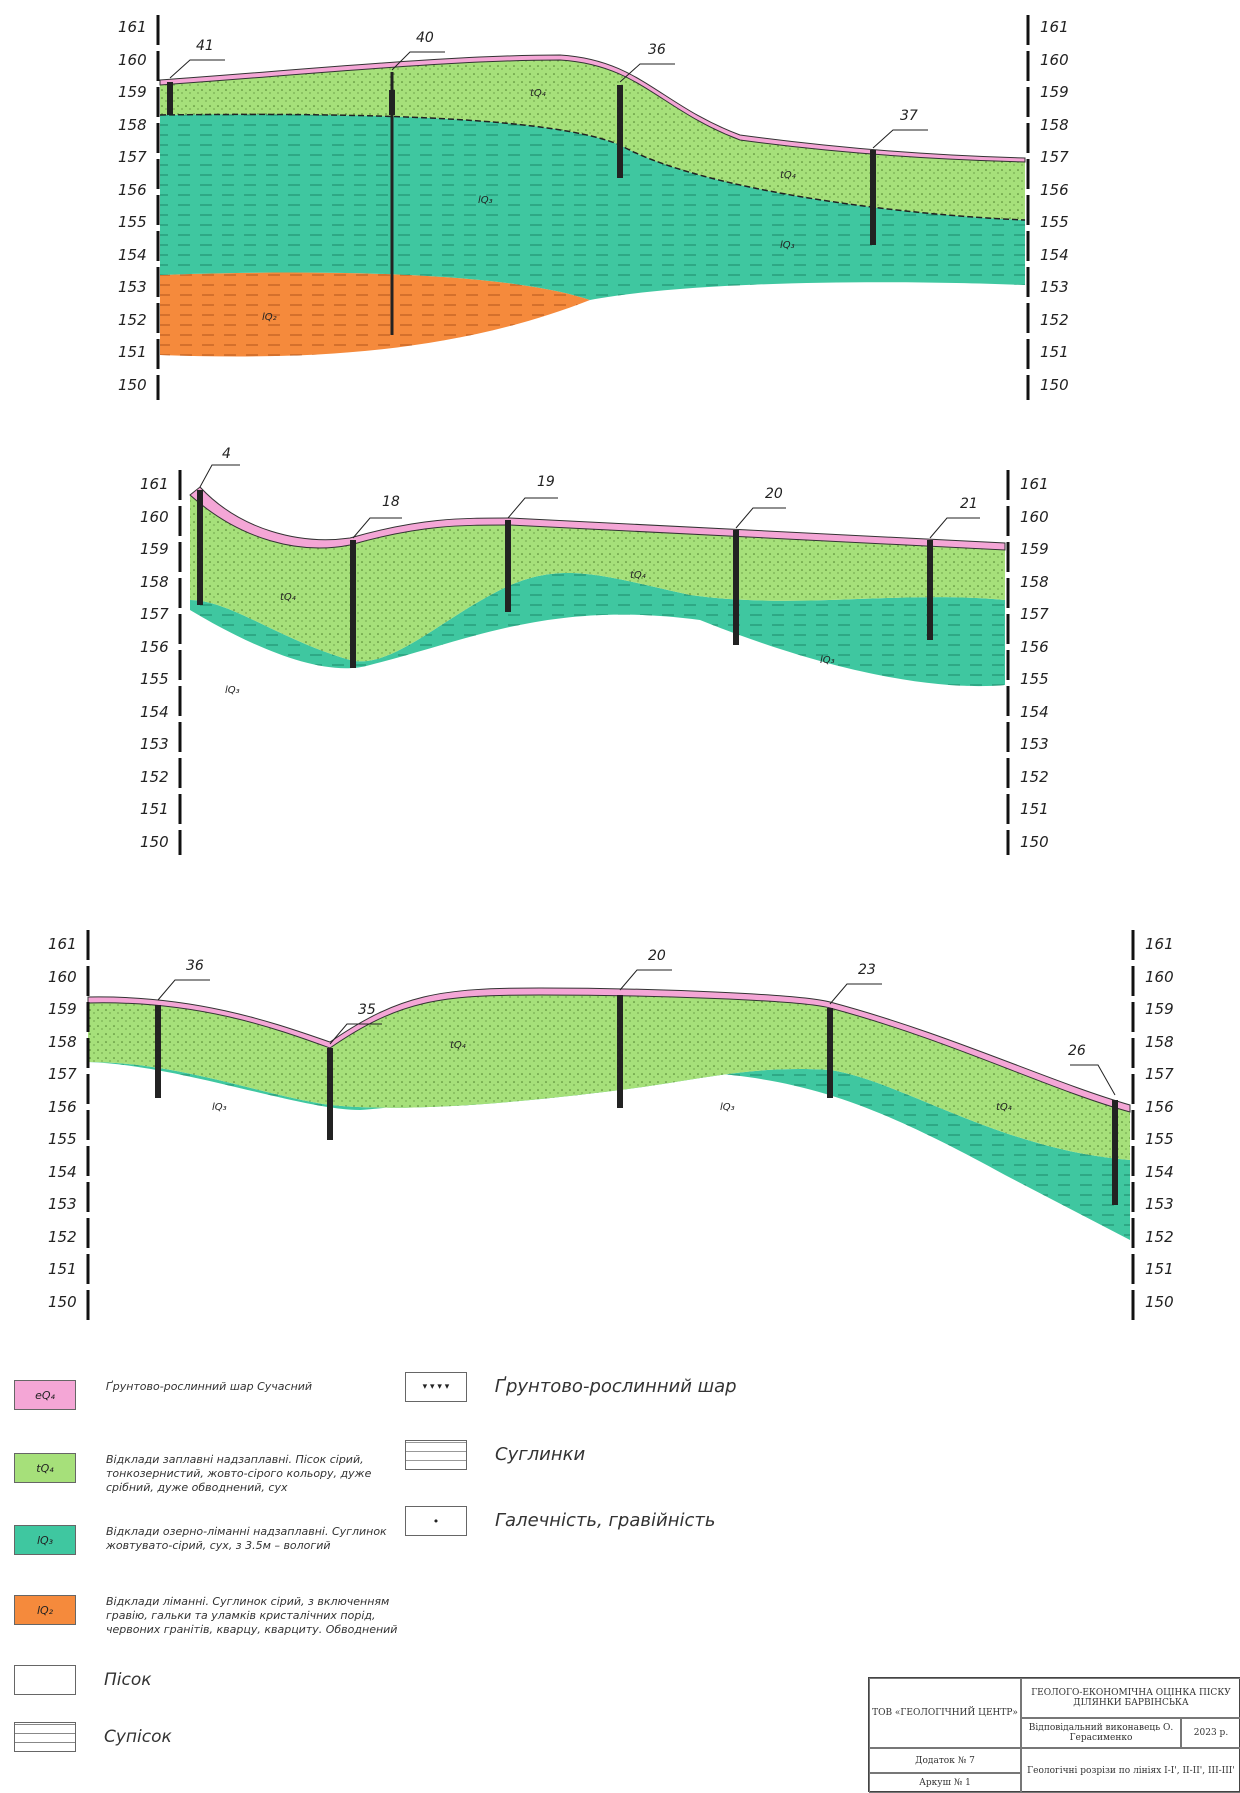  What do you see at coordinates (436, 1521) in the screenshot?
I see `gravel-pattern-swatch: •` at bounding box center [436, 1521].